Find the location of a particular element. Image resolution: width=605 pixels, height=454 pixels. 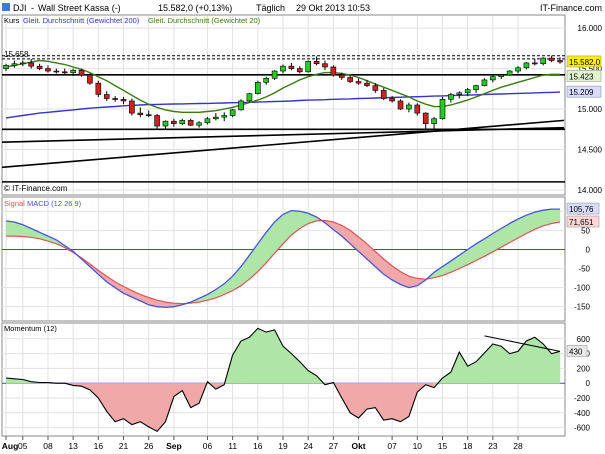

trend-line is located at coordinates (283, 135).